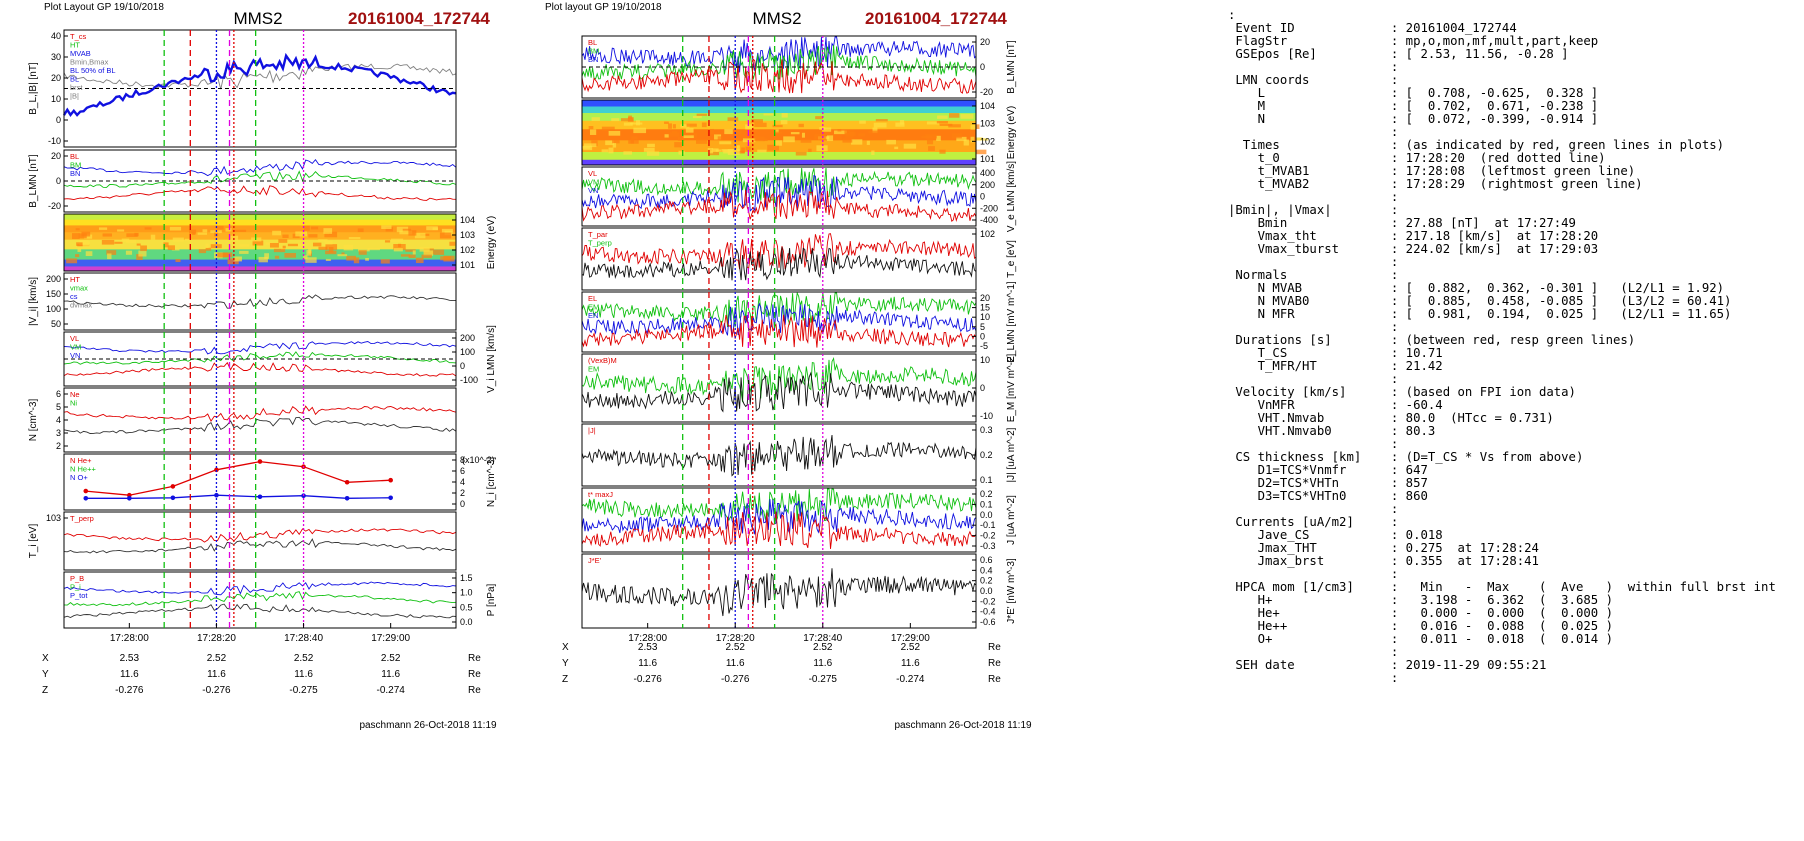 The image size is (1804, 841). What do you see at coordinates (988, 546) in the screenshot?
I see `ytick-label: -0.3` at bounding box center [988, 546].